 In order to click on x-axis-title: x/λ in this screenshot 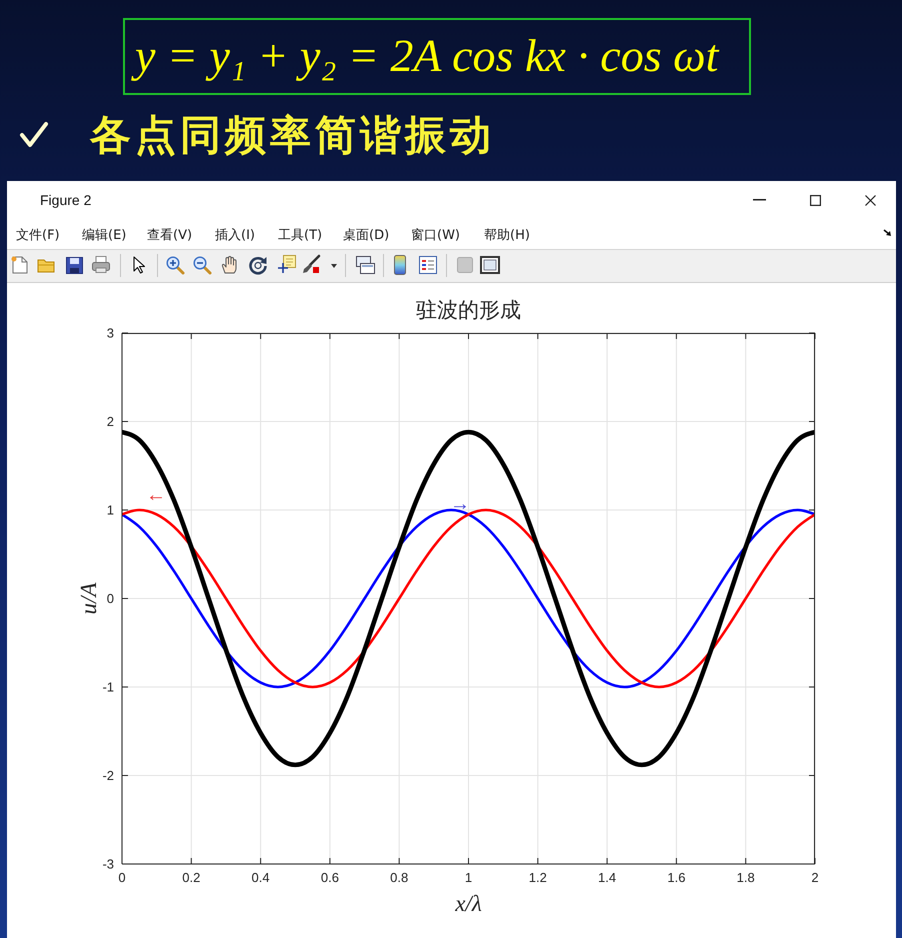, I will do `click(468, 903)`.